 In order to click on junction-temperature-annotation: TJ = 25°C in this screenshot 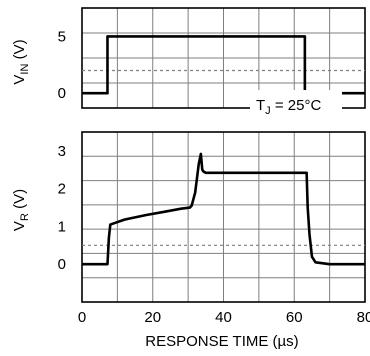, I will do `click(296, 104)`.